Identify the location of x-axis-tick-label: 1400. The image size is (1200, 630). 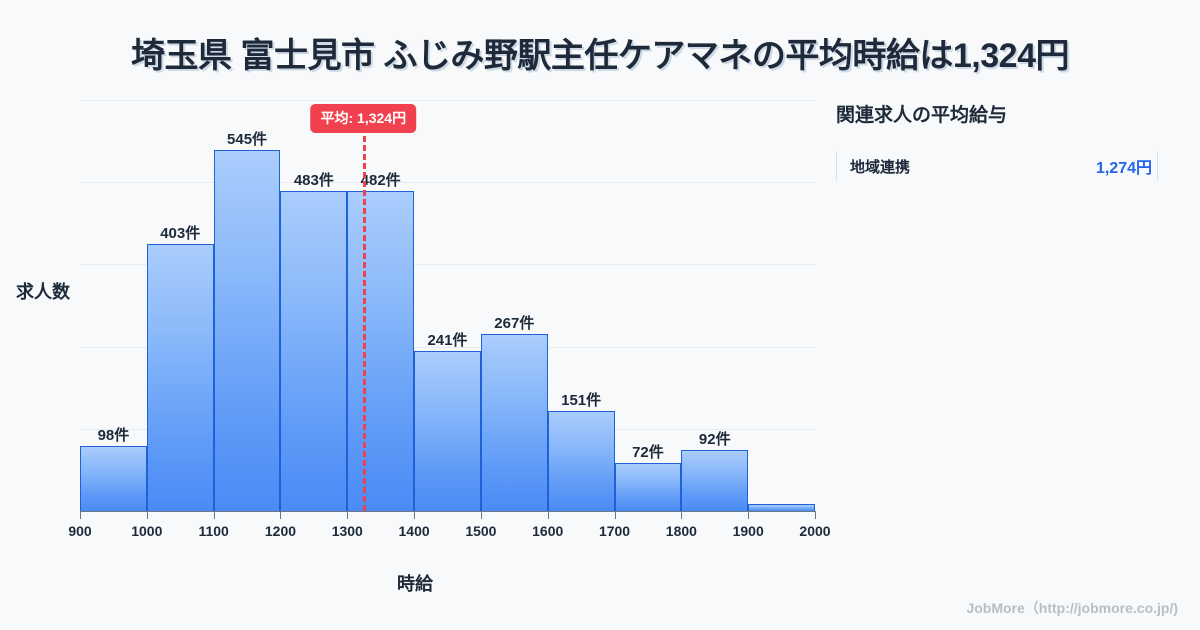
(414, 531).